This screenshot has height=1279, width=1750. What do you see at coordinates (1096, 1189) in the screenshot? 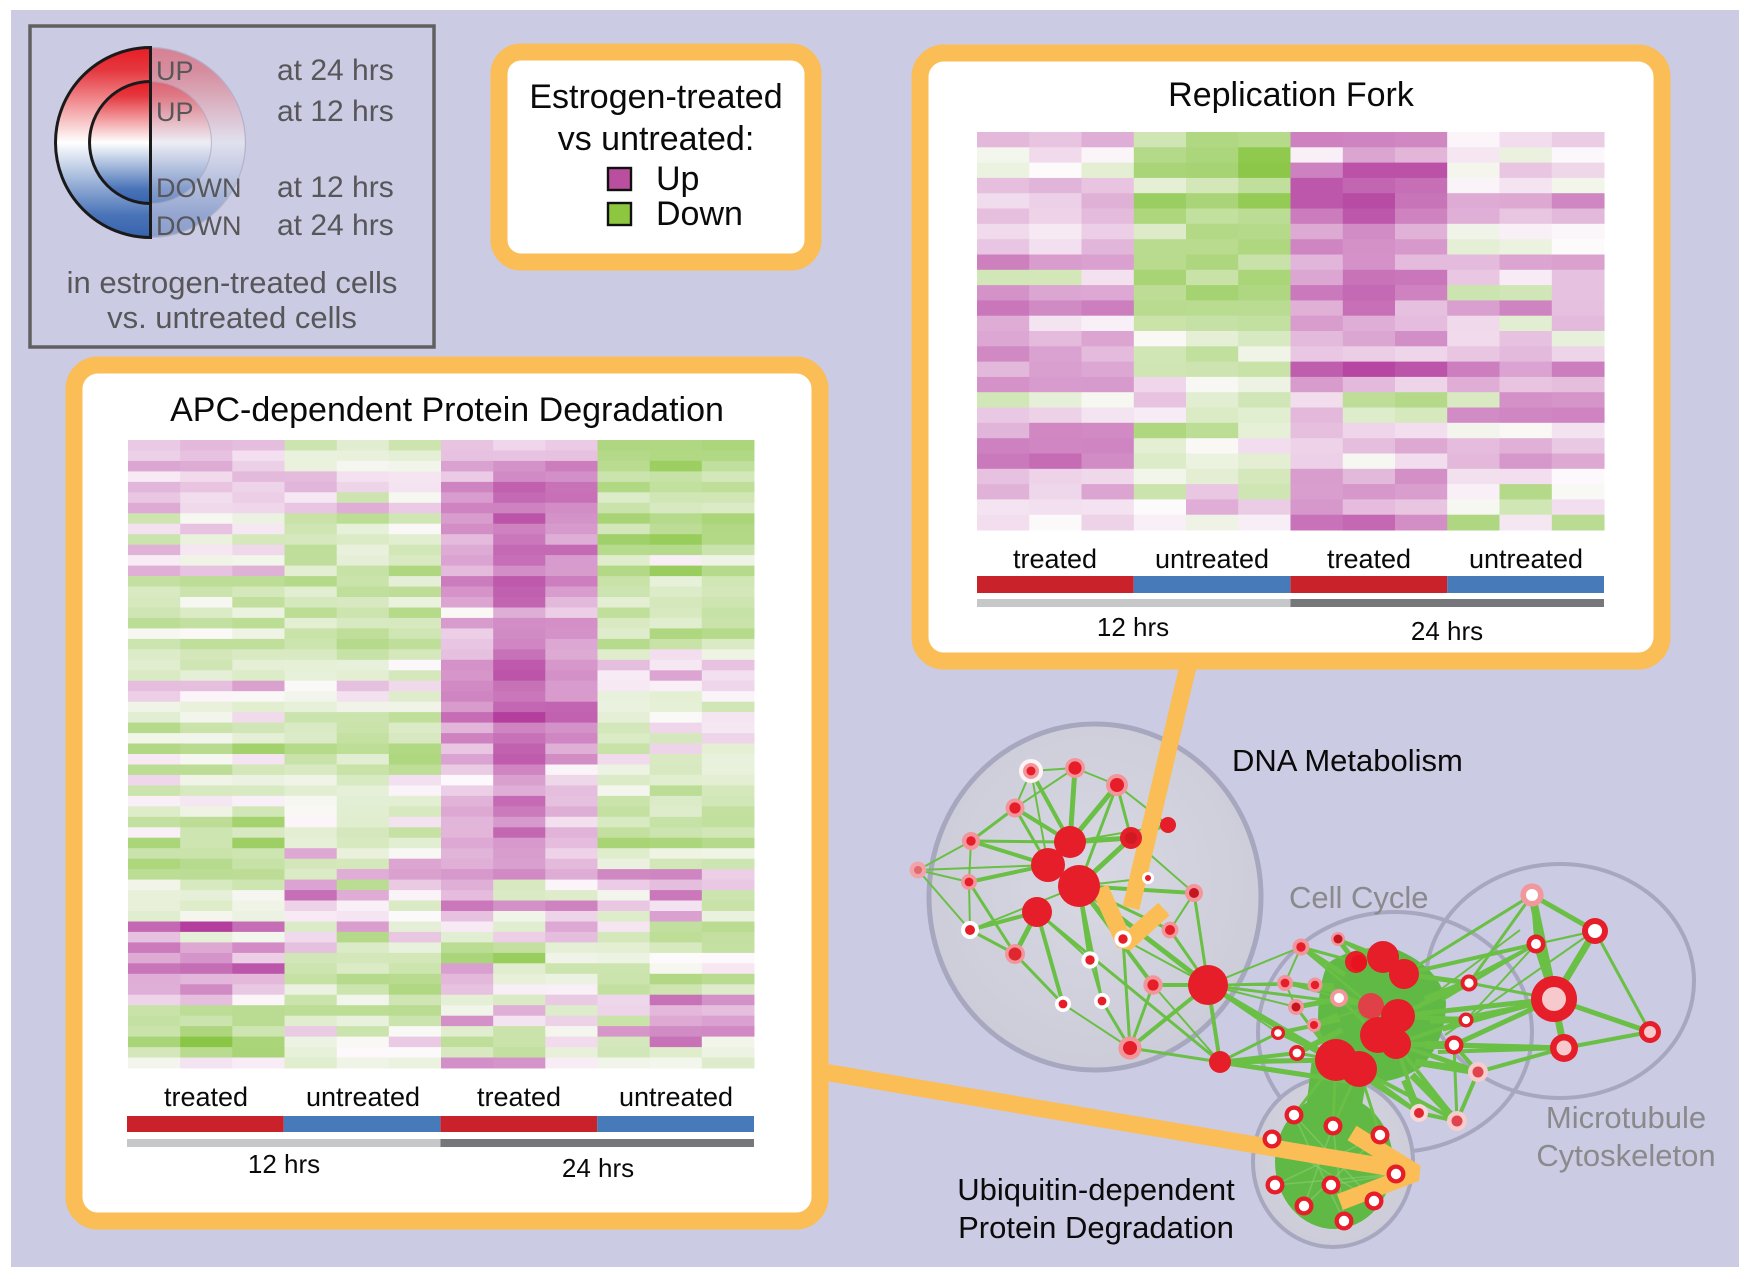
I see `svg-text: Ubiquitin-dependent` at bounding box center [1096, 1189].